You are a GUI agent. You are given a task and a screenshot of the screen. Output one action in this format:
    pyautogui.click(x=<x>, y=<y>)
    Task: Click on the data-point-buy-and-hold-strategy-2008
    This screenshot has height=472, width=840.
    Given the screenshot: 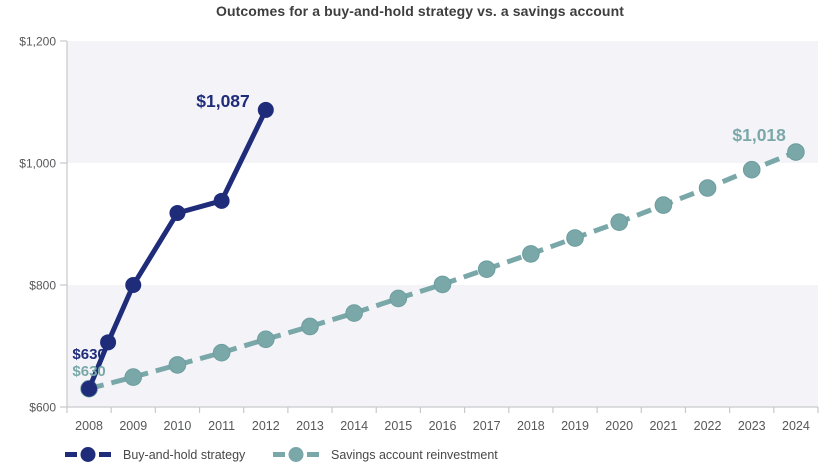 What is the action you would take?
    pyautogui.click(x=89, y=388)
    